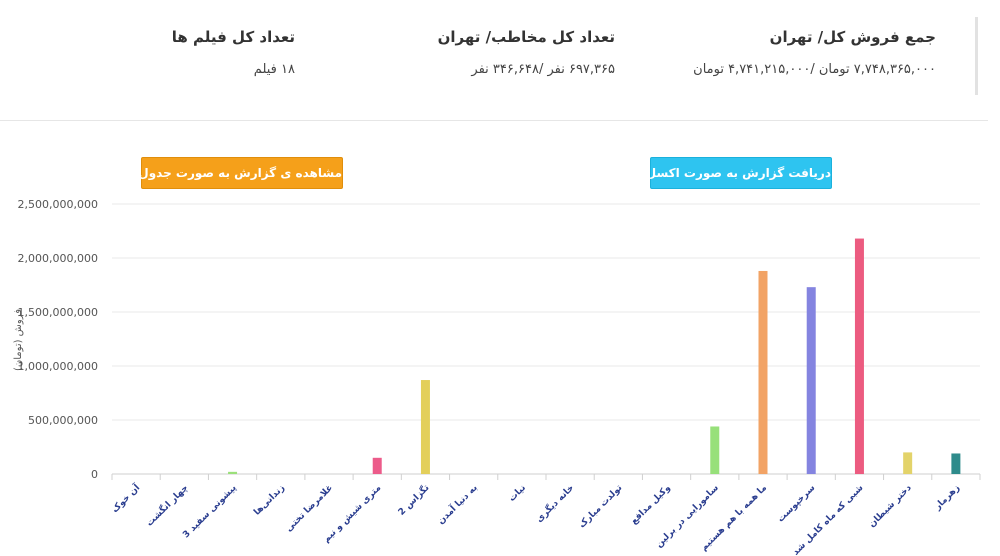  What do you see at coordinates (413, 500) in the screenshot?
I see `x-tick-label: تگزاس 2` at bounding box center [413, 500].